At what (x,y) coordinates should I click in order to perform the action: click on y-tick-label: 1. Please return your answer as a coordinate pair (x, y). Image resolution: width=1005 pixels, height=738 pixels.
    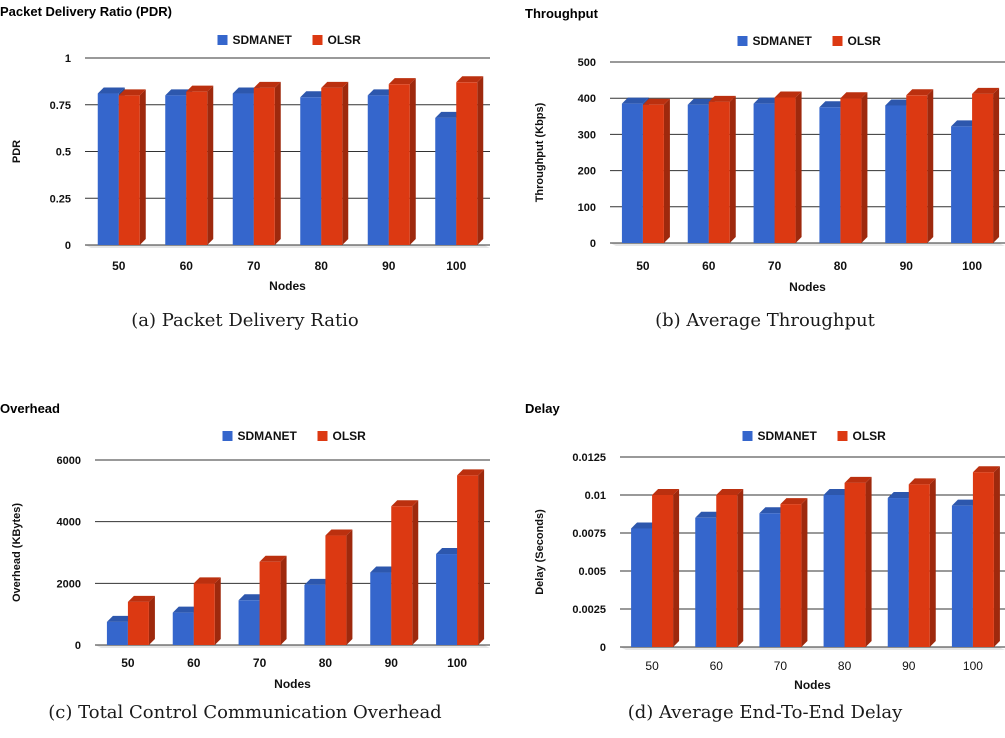
    Looking at the image, I should click on (68, 59).